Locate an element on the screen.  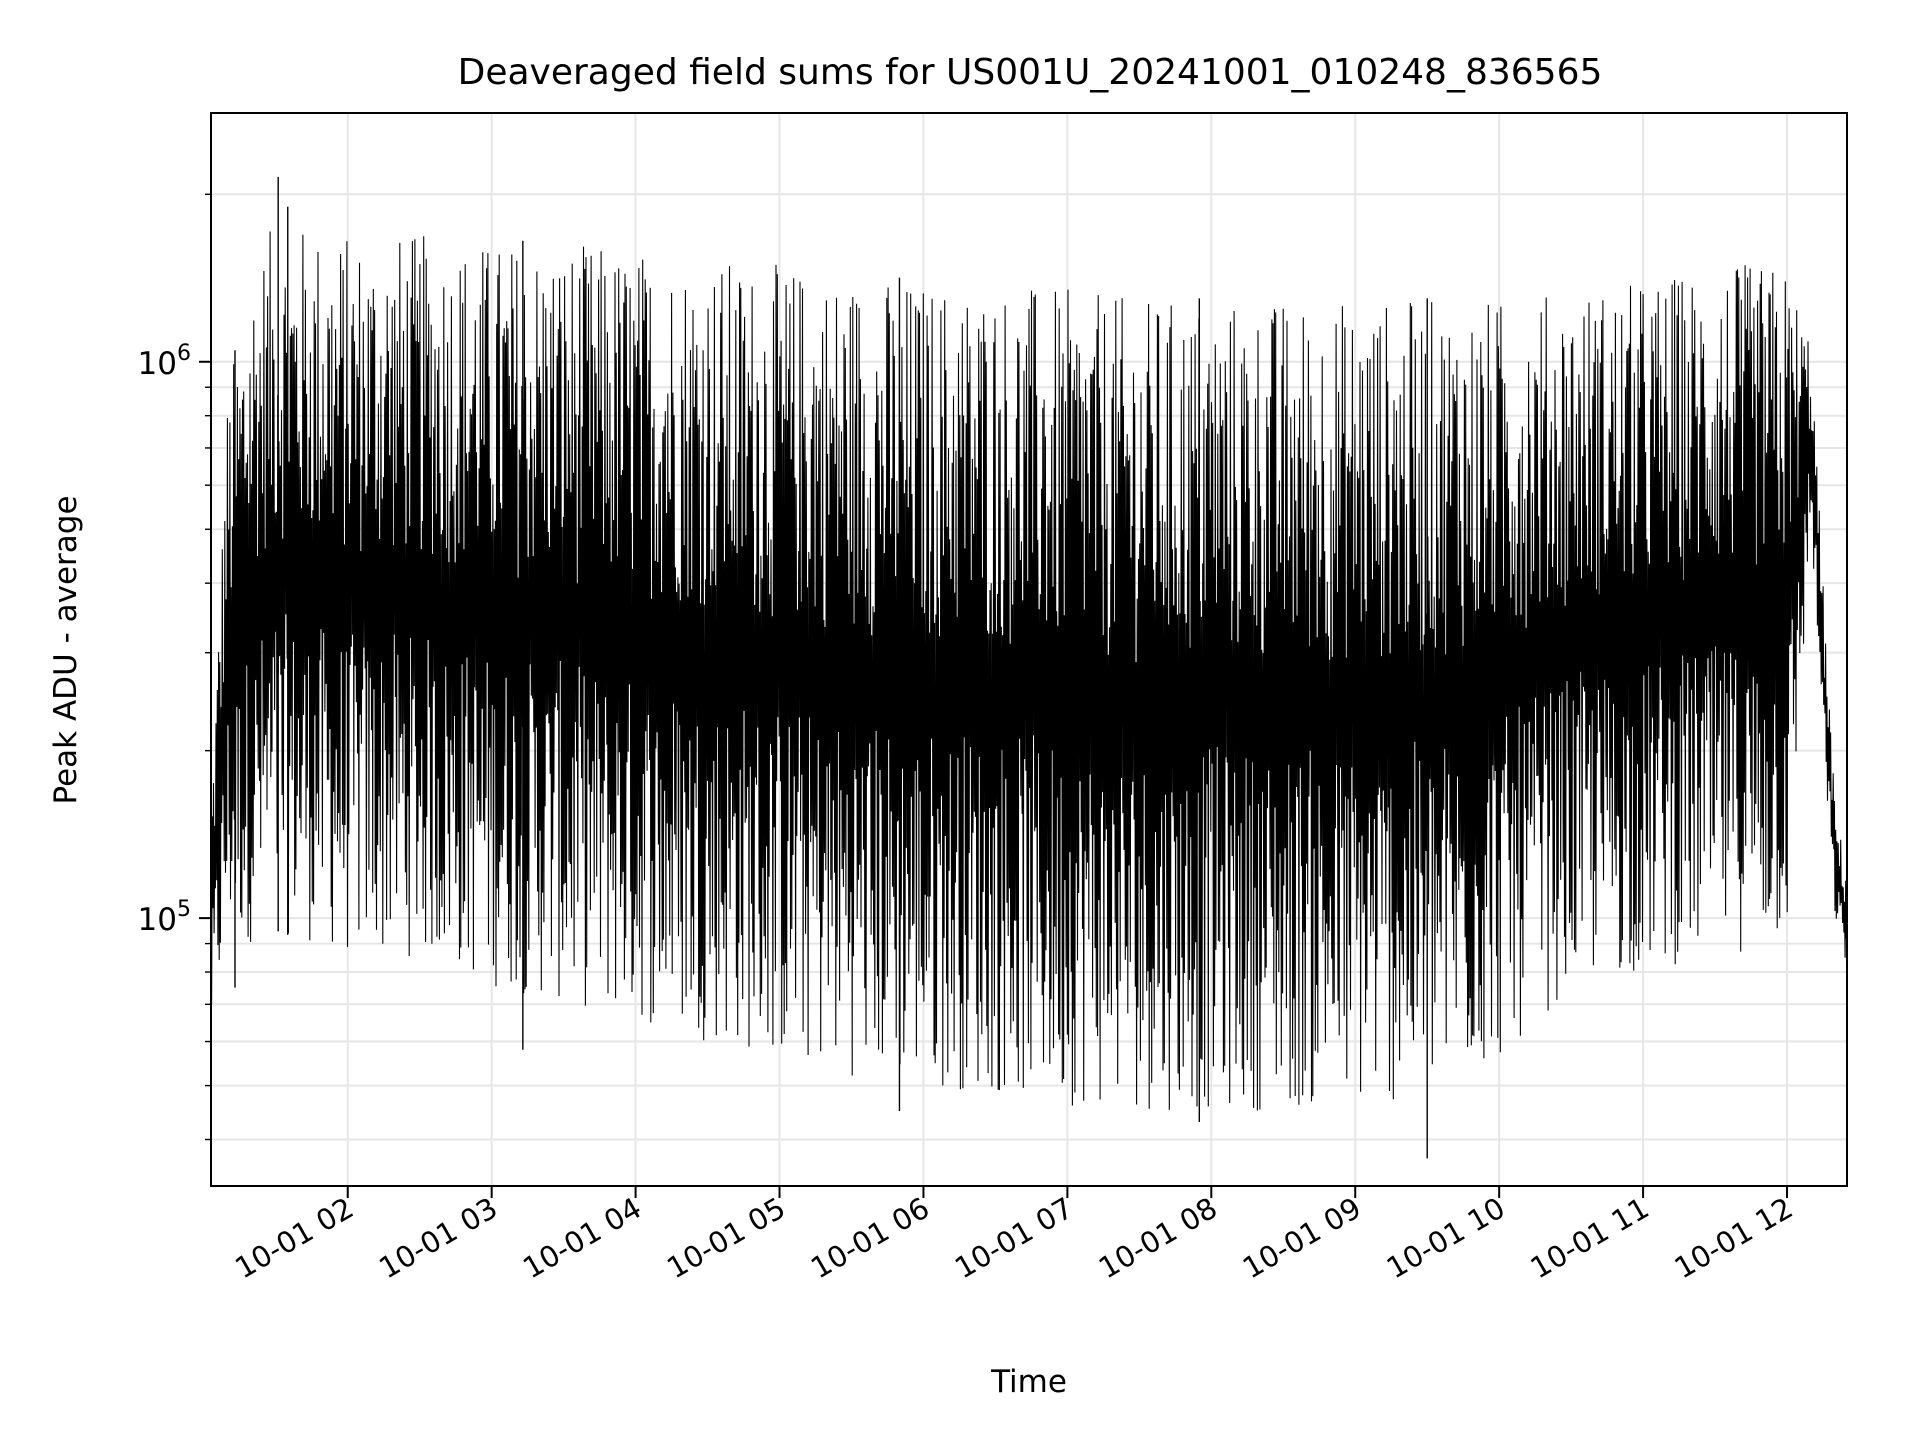
y-axis-label: Peak ADU - average is located at coordinates (66, 649).